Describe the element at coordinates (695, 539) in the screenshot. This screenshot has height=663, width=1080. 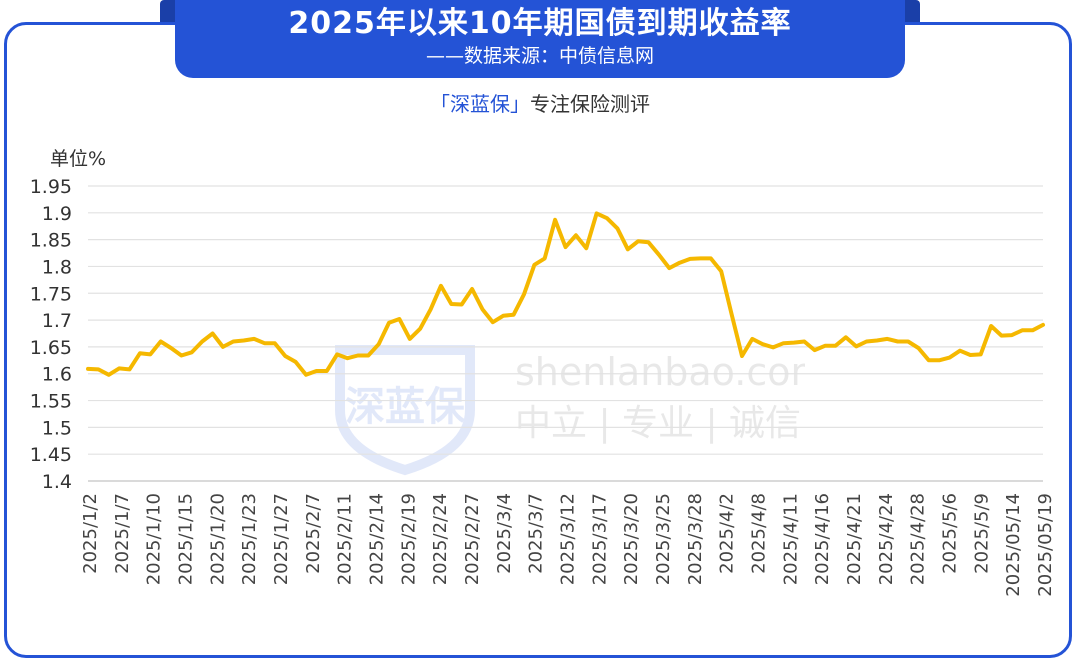
I see `x-tick-label: 2025/3/28` at that location.